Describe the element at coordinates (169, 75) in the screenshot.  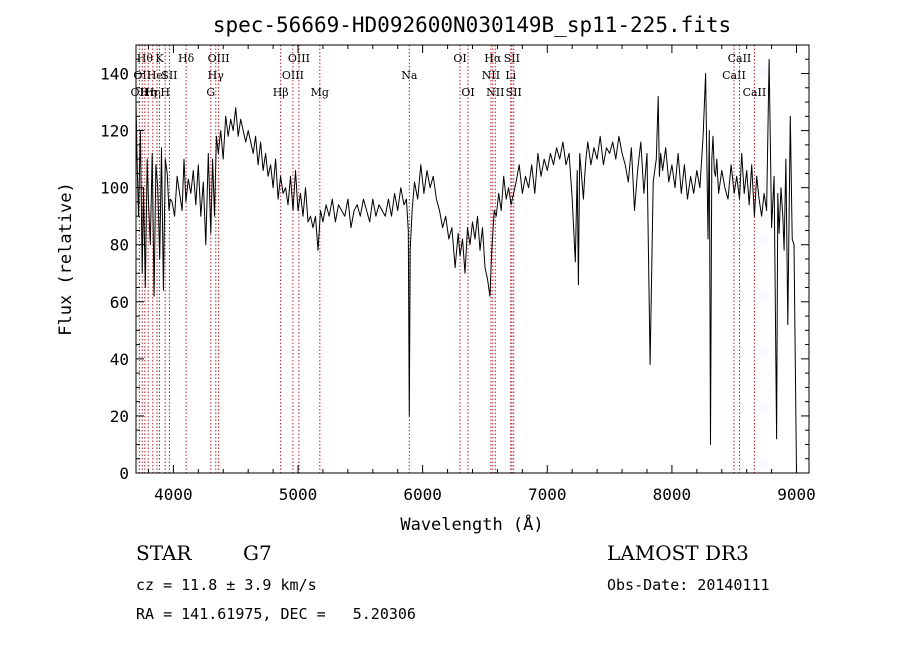
I see `line-marker-label-8: SII` at that location.